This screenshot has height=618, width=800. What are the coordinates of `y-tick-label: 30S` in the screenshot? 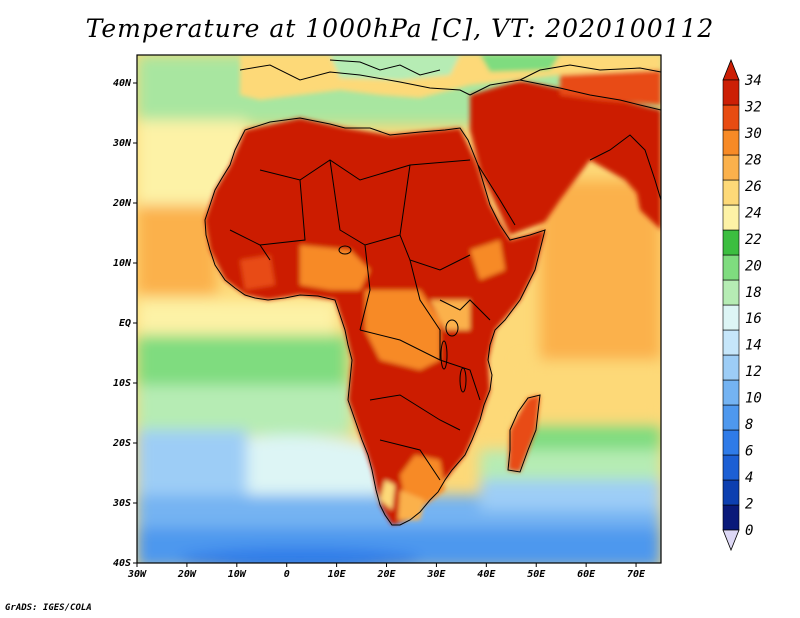 It's located at (121, 503).